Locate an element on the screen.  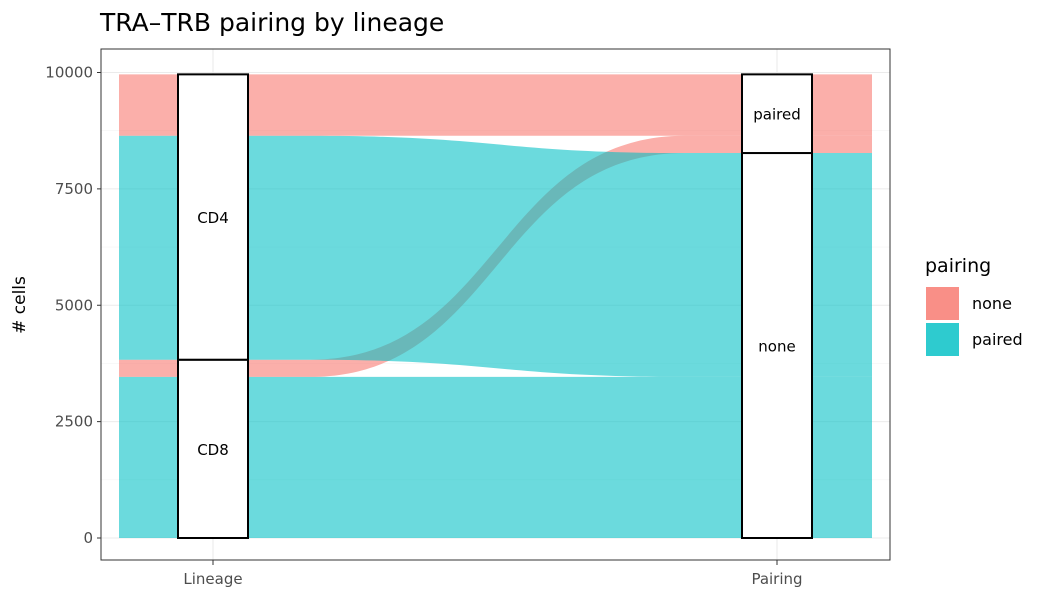
stratum-label-lineage-cd4: CD4 is located at coordinates (213, 218).